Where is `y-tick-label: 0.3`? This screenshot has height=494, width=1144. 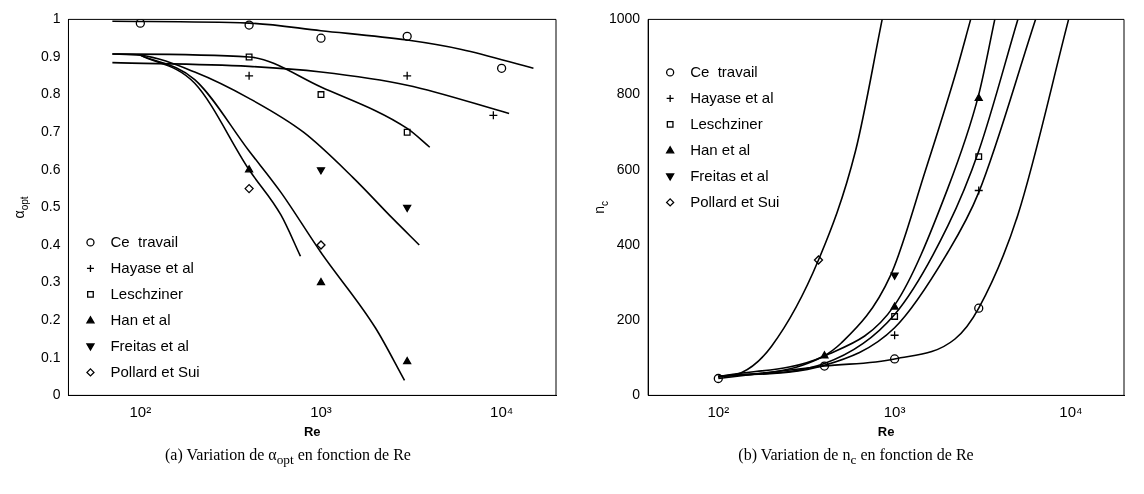 y-tick-label: 0.3 is located at coordinates (50, 281).